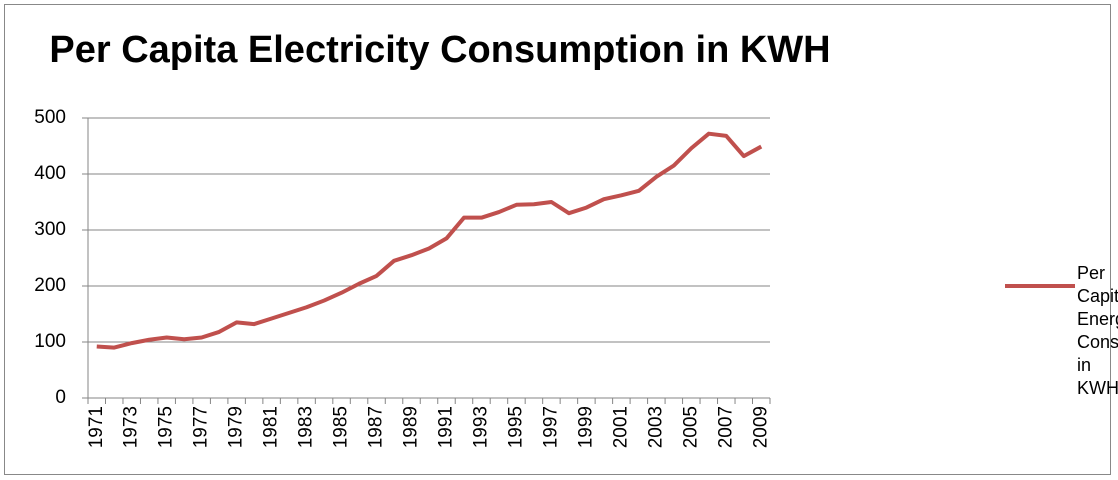 The height and width of the screenshot is (480, 1118). What do you see at coordinates (690, 427) in the screenshot?
I see `x-tick-label: 2005` at bounding box center [690, 427].